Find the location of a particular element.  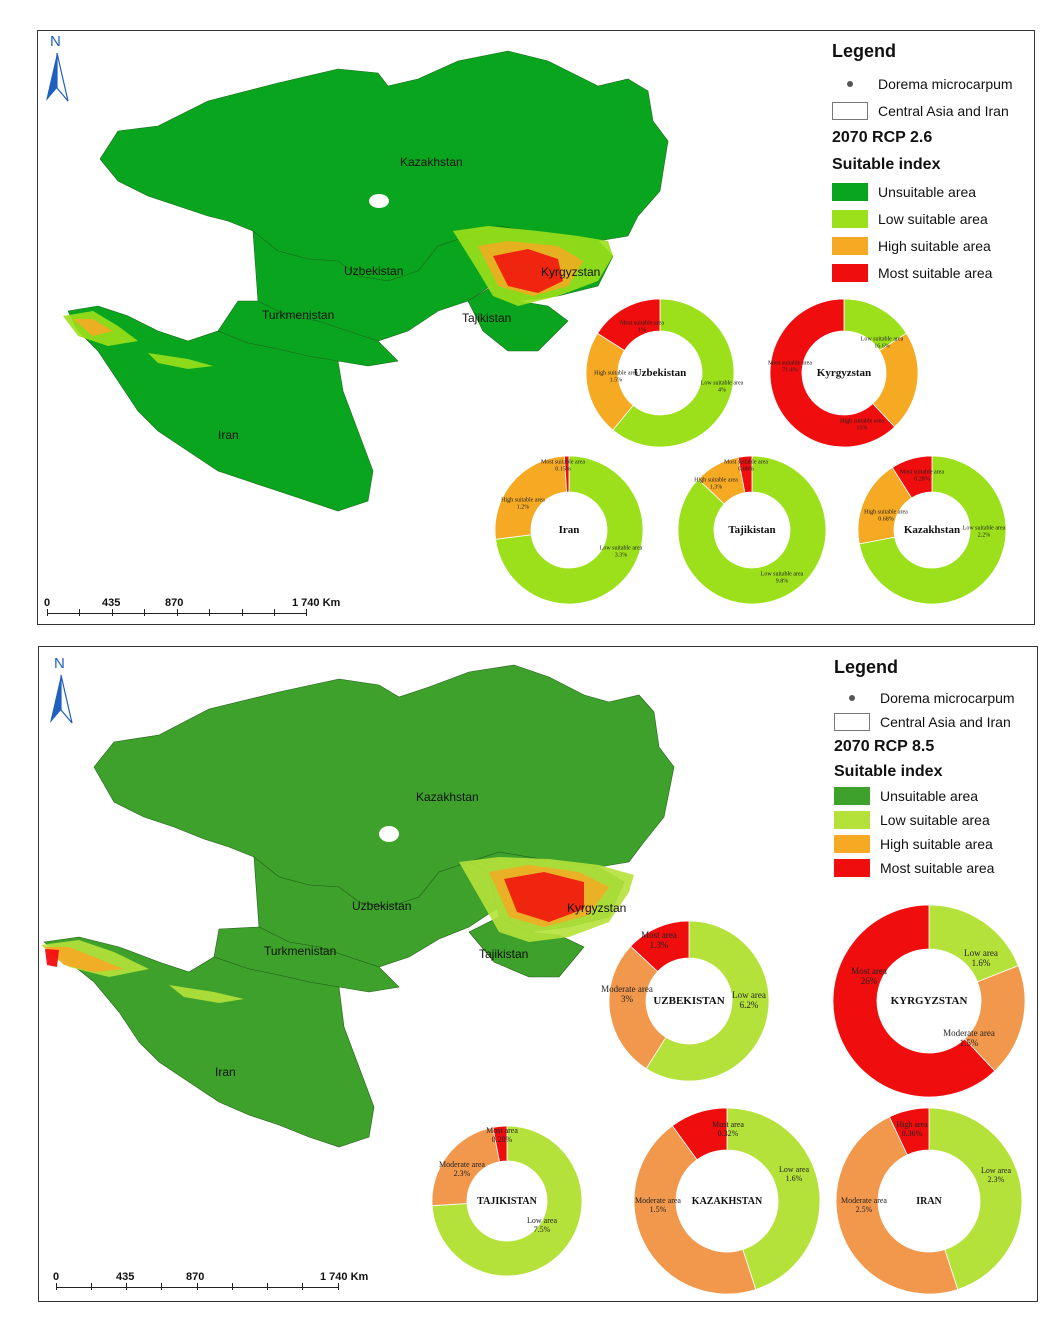

donut-center-label: Kazakhstan is located at coordinates (932, 530).